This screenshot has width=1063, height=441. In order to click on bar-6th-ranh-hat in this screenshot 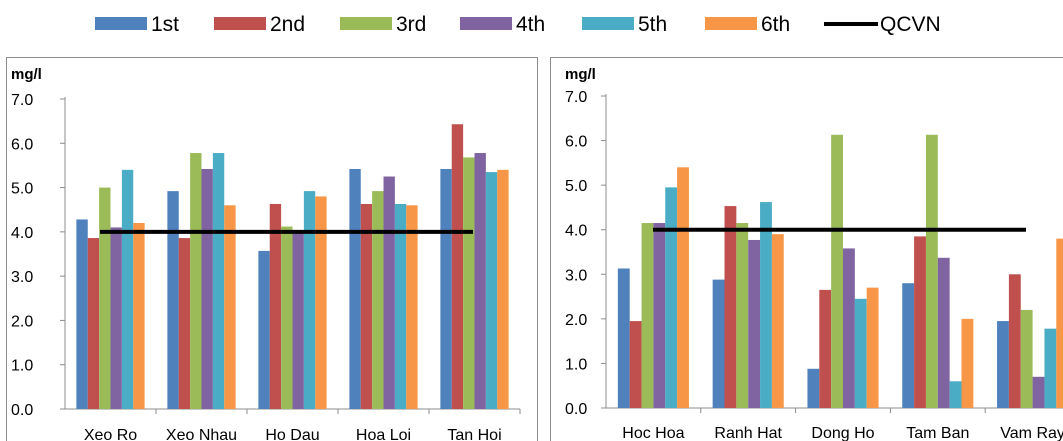, I will do `click(777, 321)`.